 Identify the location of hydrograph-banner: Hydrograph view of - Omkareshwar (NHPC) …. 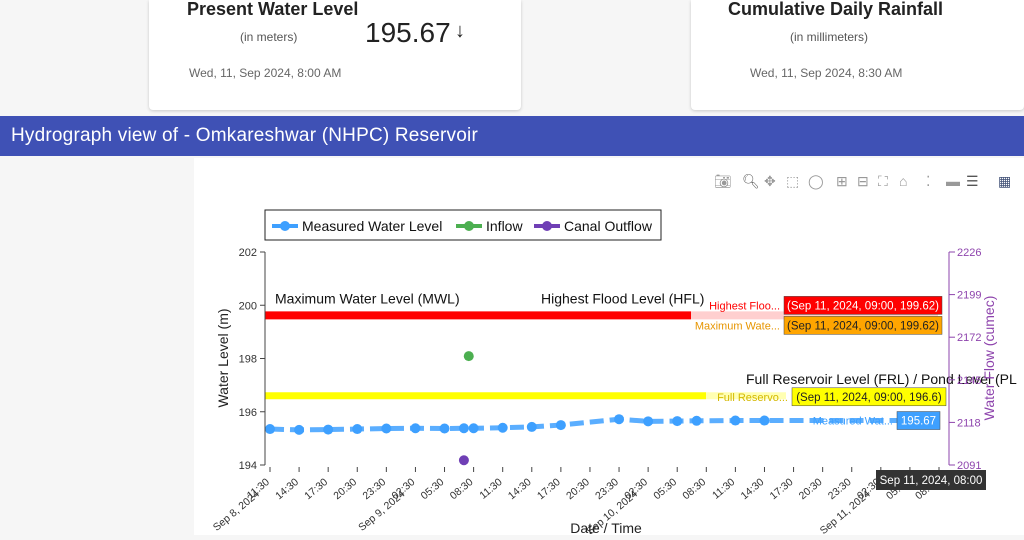
(512, 136).